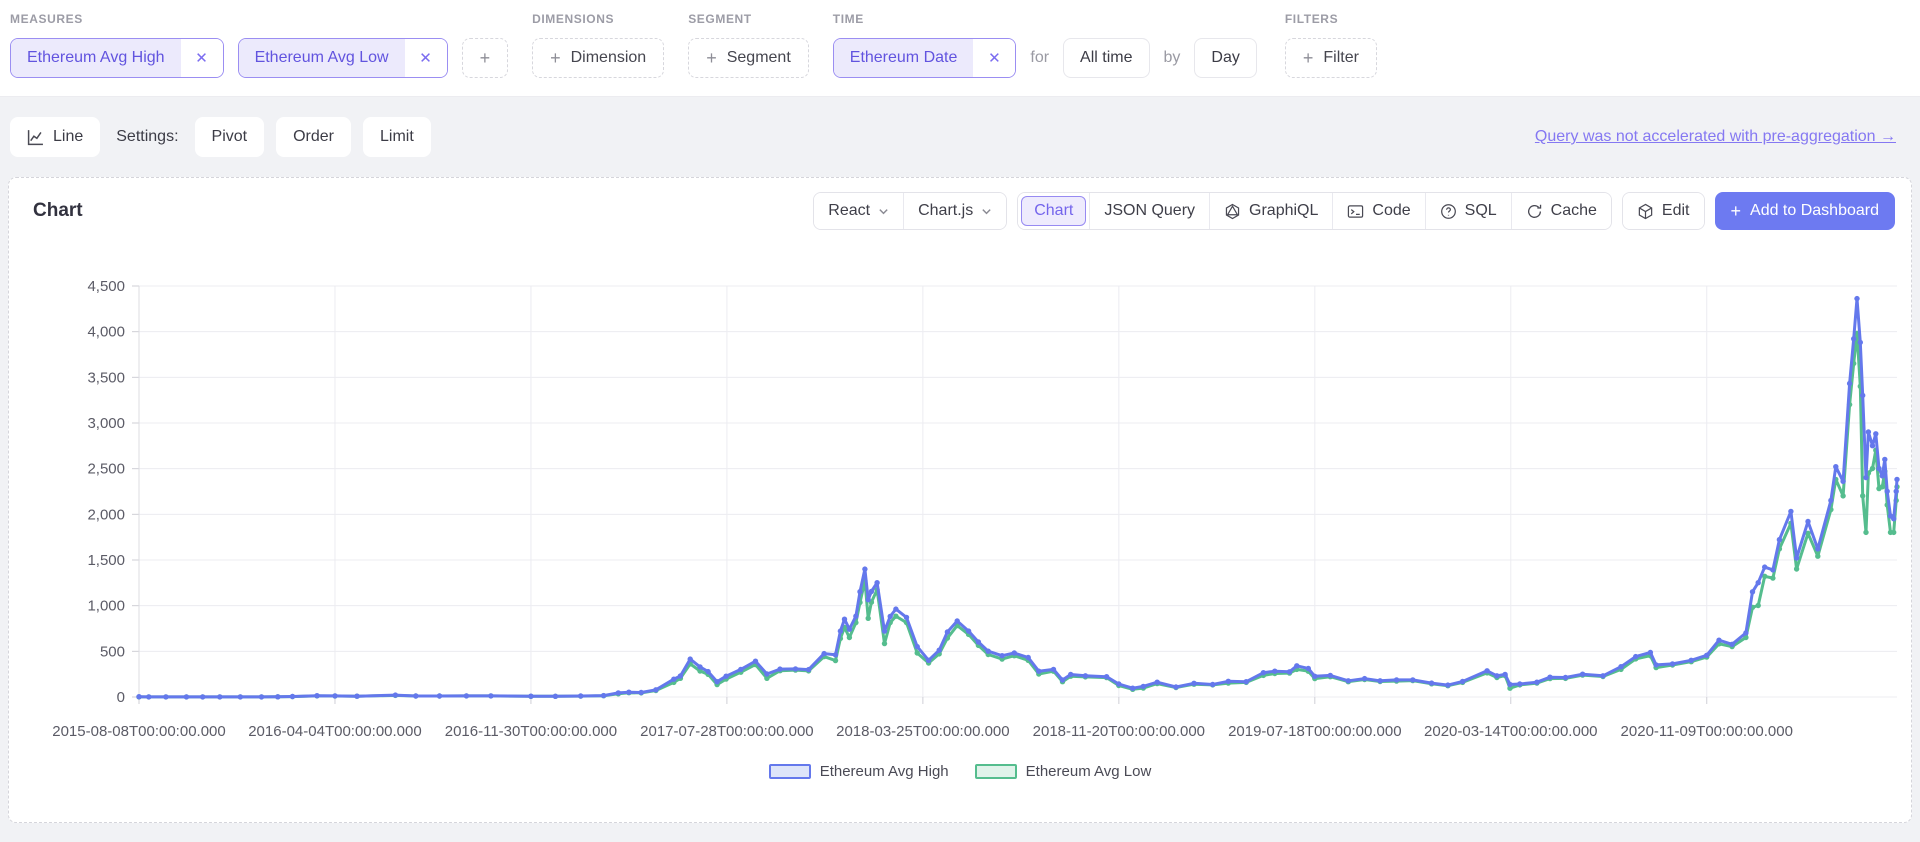 Image resolution: width=1920 pixels, height=842 pixels. What do you see at coordinates (121, 697) in the screenshot?
I see `svg-text: 0` at bounding box center [121, 697].